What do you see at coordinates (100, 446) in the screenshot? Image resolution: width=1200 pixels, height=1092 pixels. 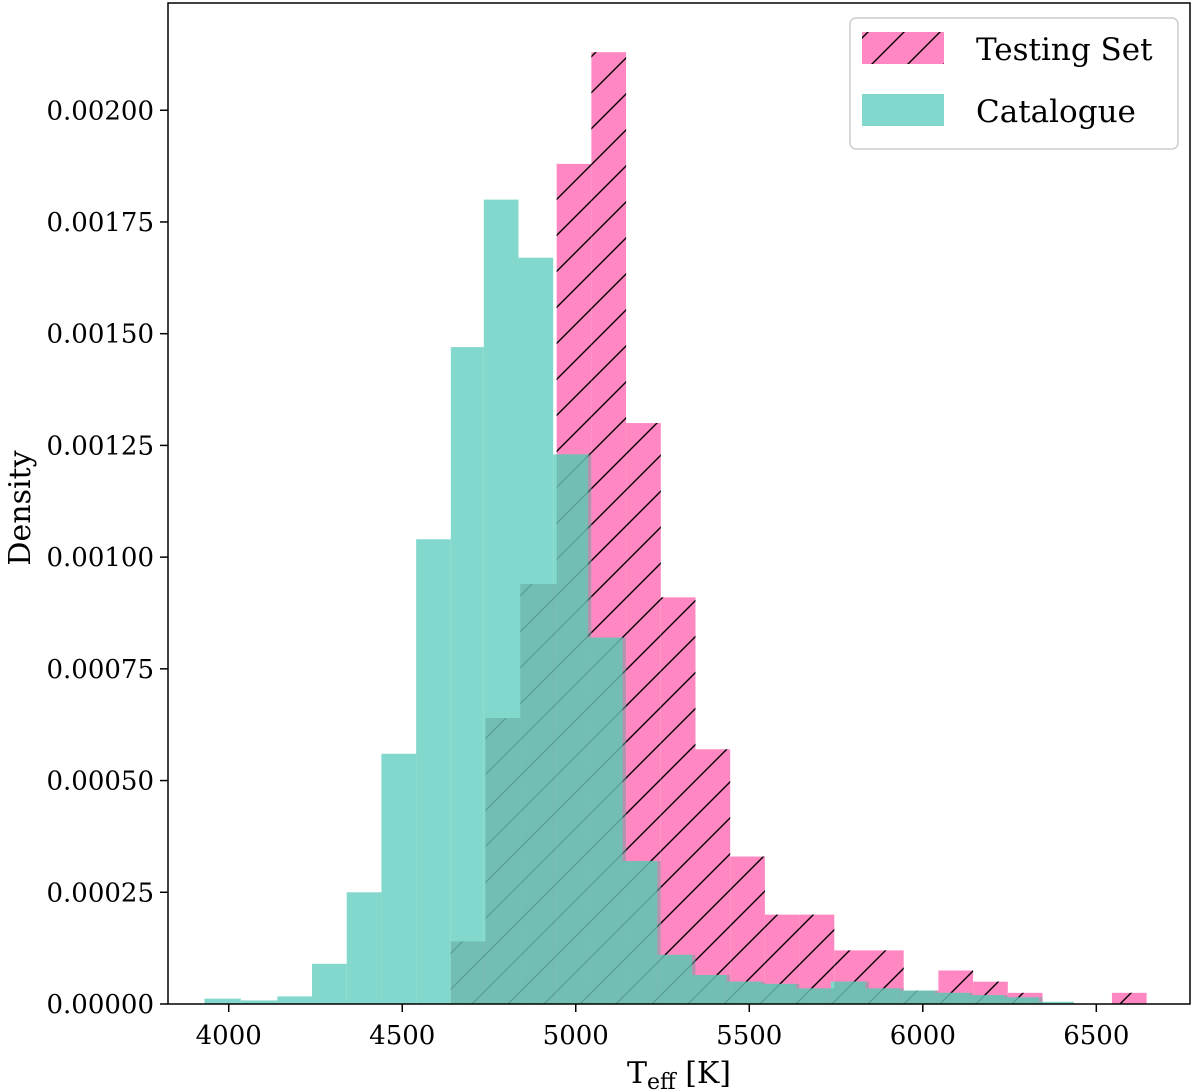 I see `y-tick-label: 0.00125` at bounding box center [100, 446].